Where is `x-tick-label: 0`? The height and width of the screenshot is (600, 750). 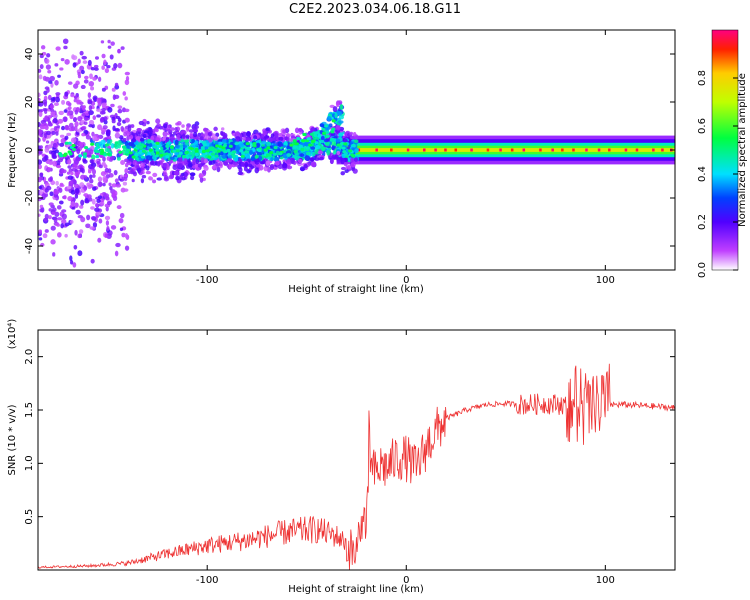 x-tick-label: 0 is located at coordinates (406, 580).